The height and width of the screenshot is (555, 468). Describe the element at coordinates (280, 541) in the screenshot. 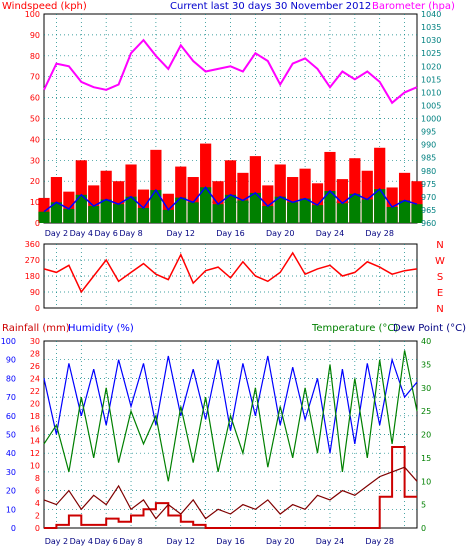

I see `x-tick-label-bottom: Day 20` at that location.